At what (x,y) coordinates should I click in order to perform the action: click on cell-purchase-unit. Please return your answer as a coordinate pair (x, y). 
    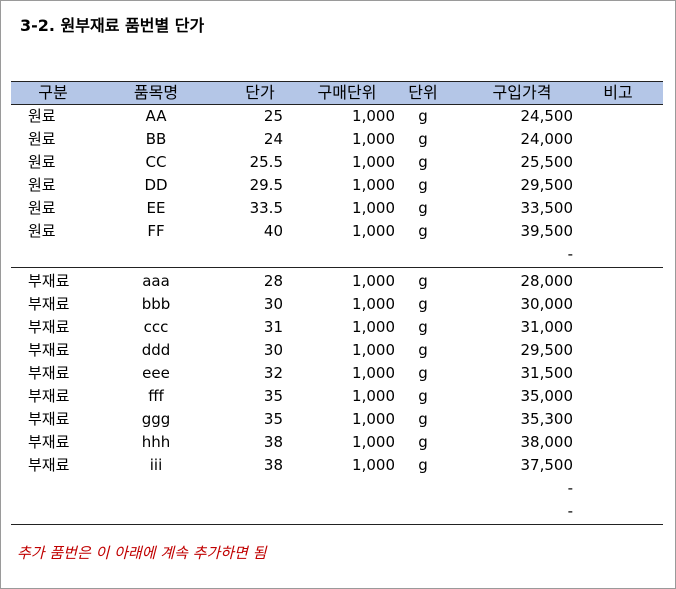
    Looking at the image, I should click on (339, 488).